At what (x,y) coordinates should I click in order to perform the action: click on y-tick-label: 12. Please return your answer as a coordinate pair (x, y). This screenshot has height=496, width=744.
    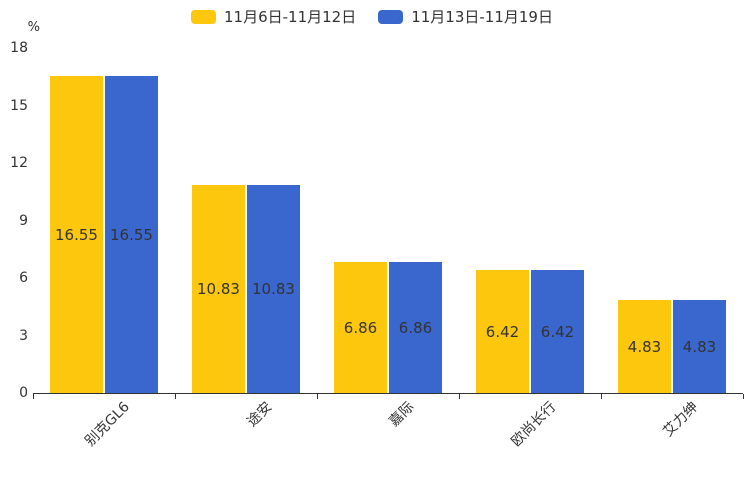
    Looking at the image, I should click on (19, 163).